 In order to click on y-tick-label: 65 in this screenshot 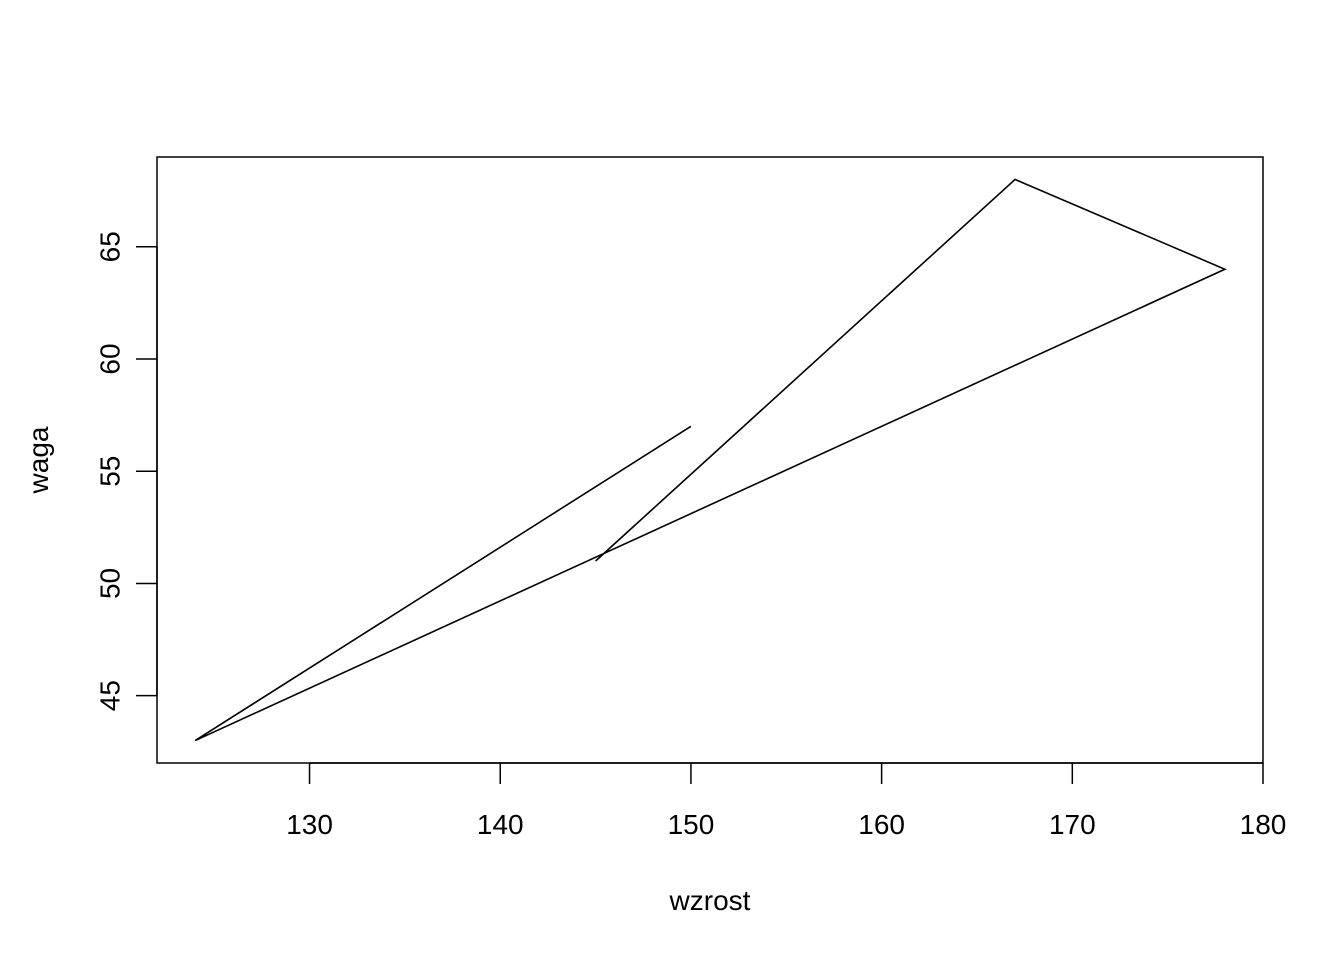, I will do `click(110, 246)`.